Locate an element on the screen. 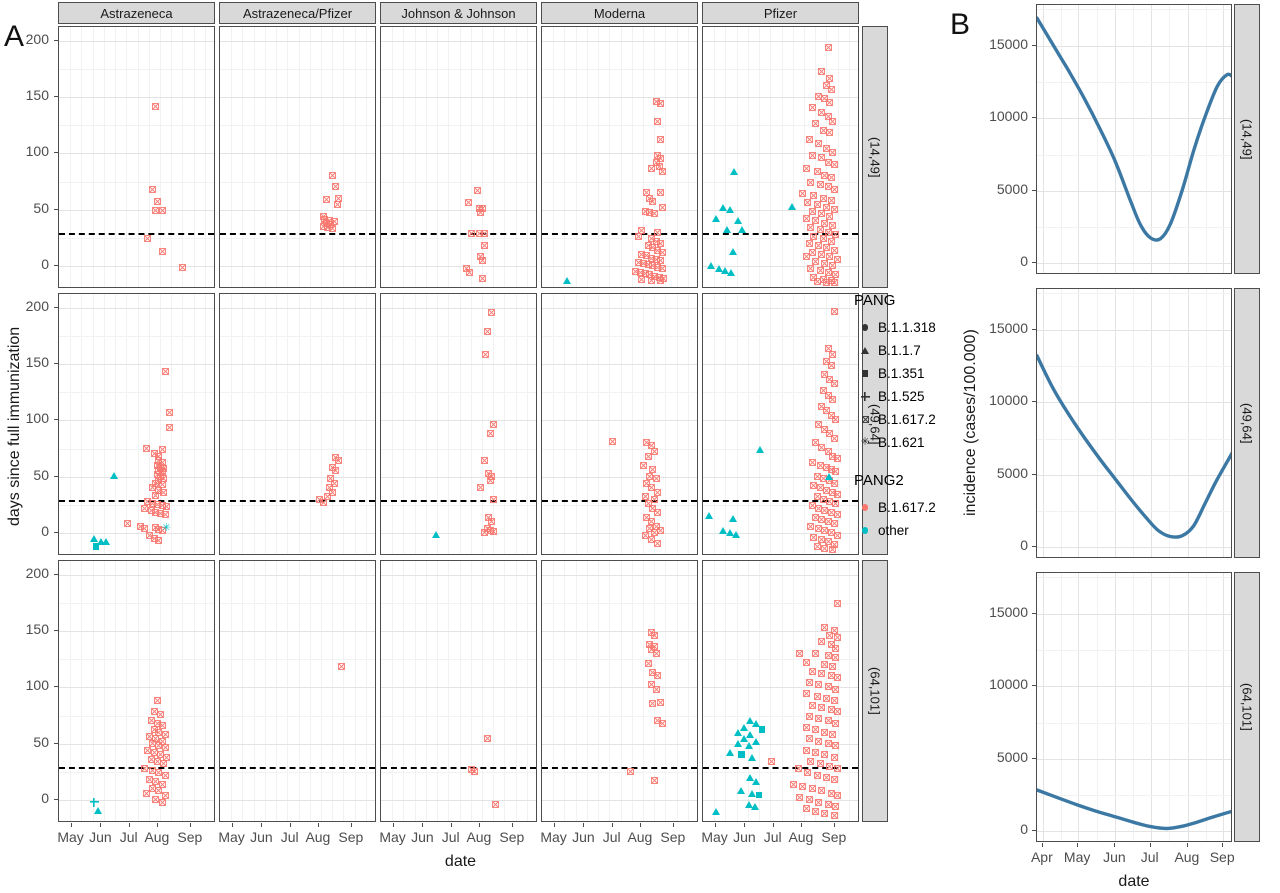 The width and height of the screenshot is (1280, 893). x-tick-label: Jun is located at coordinates (583, 837).